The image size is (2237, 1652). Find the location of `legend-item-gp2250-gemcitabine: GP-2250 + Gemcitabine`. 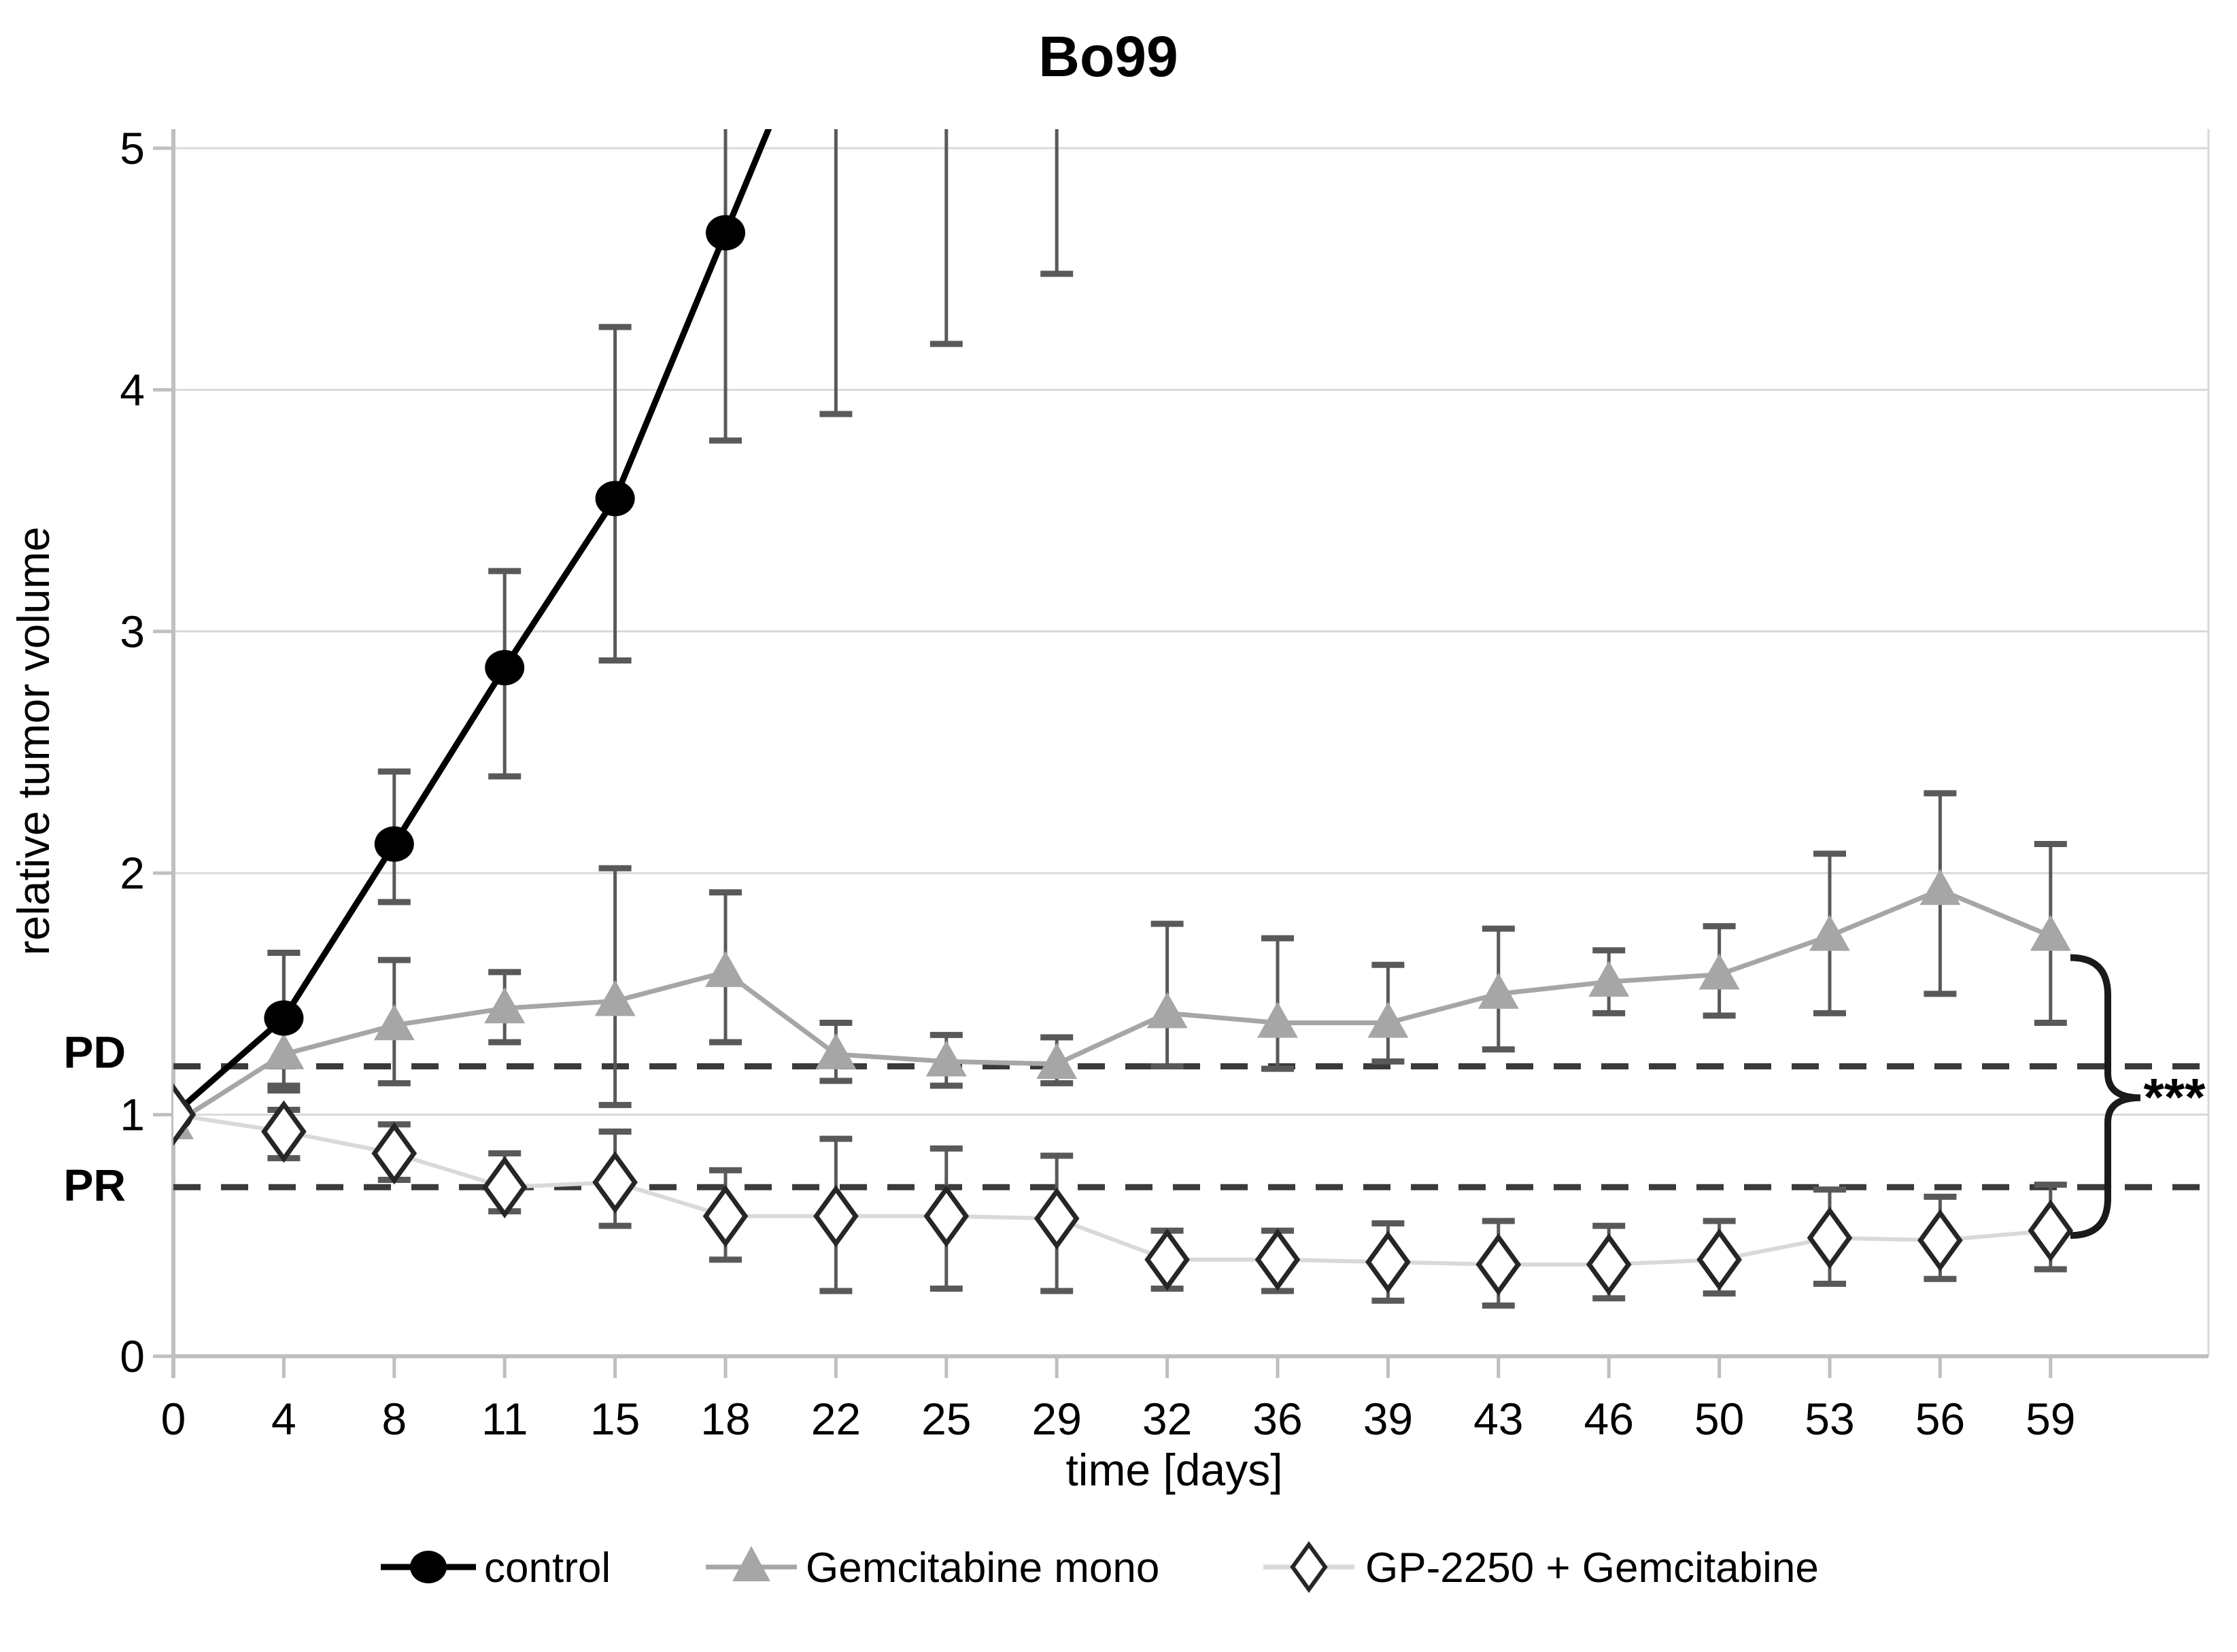

legend-item-gp2250-gemcitabine: GP-2250 + Gemcitabine is located at coordinates (1541, 1567).